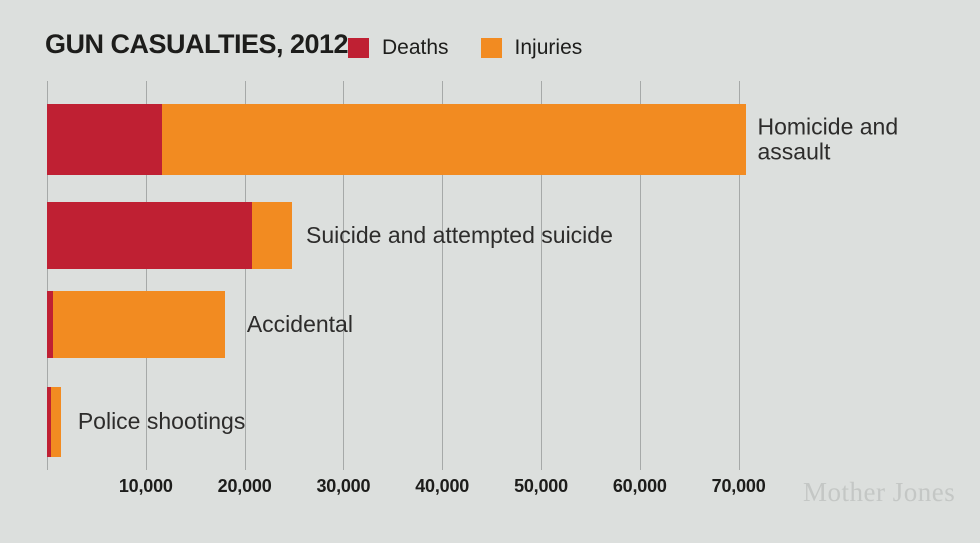  Describe the element at coordinates (197, 44) in the screenshot. I see `chart-title: GUN CASUALTIES, 2012` at that location.